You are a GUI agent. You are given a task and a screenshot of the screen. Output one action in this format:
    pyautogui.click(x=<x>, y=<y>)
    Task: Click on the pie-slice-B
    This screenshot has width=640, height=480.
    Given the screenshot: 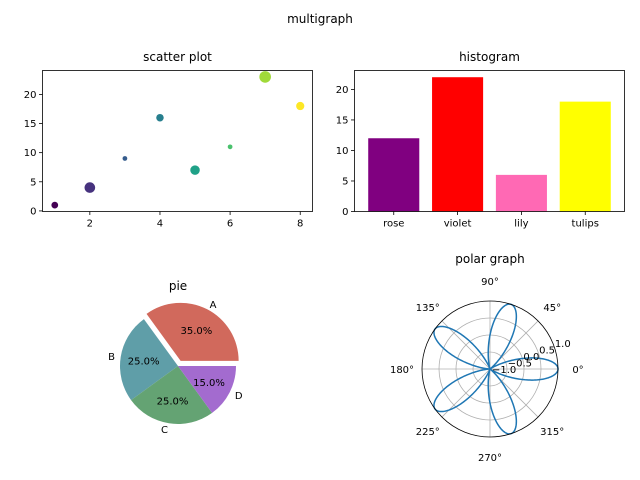 What is the action you would take?
    pyautogui.click(x=148, y=360)
    